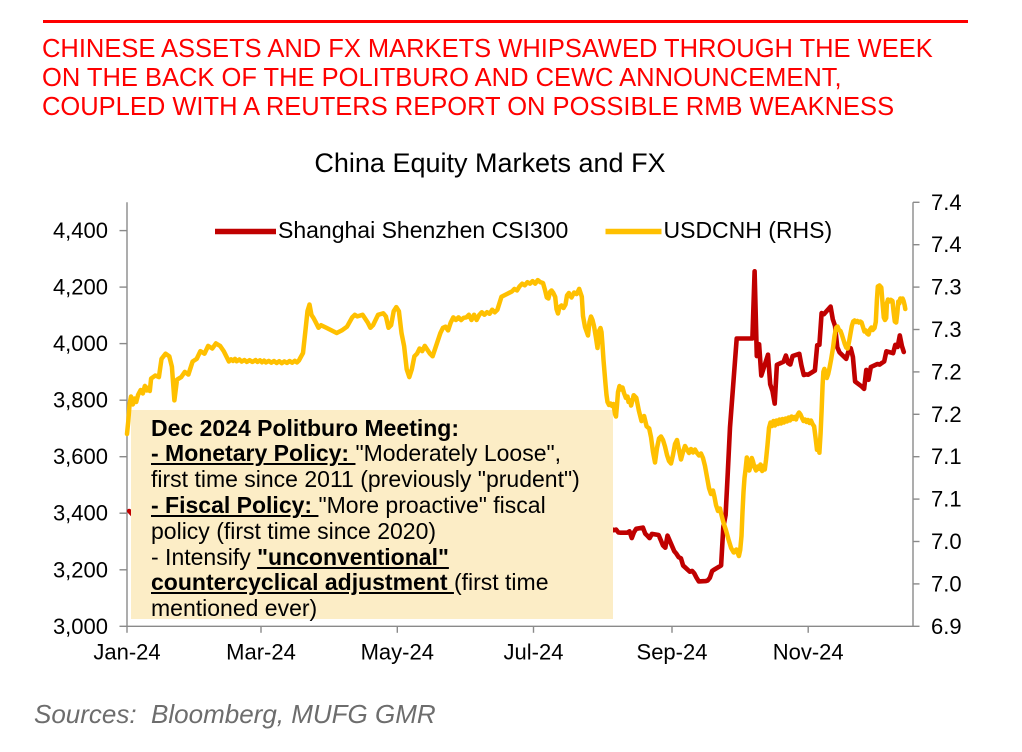 This screenshot has height=752, width=1022. What do you see at coordinates (80, 400) in the screenshot?
I see `svg-text: 3,800` at bounding box center [80, 400].